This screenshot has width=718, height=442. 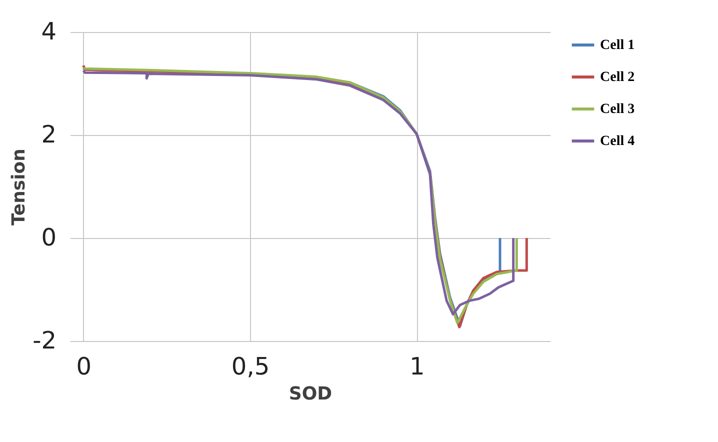 What do you see at coordinates (48, 134) in the screenshot?
I see `y-tick-label: 2` at bounding box center [48, 134].